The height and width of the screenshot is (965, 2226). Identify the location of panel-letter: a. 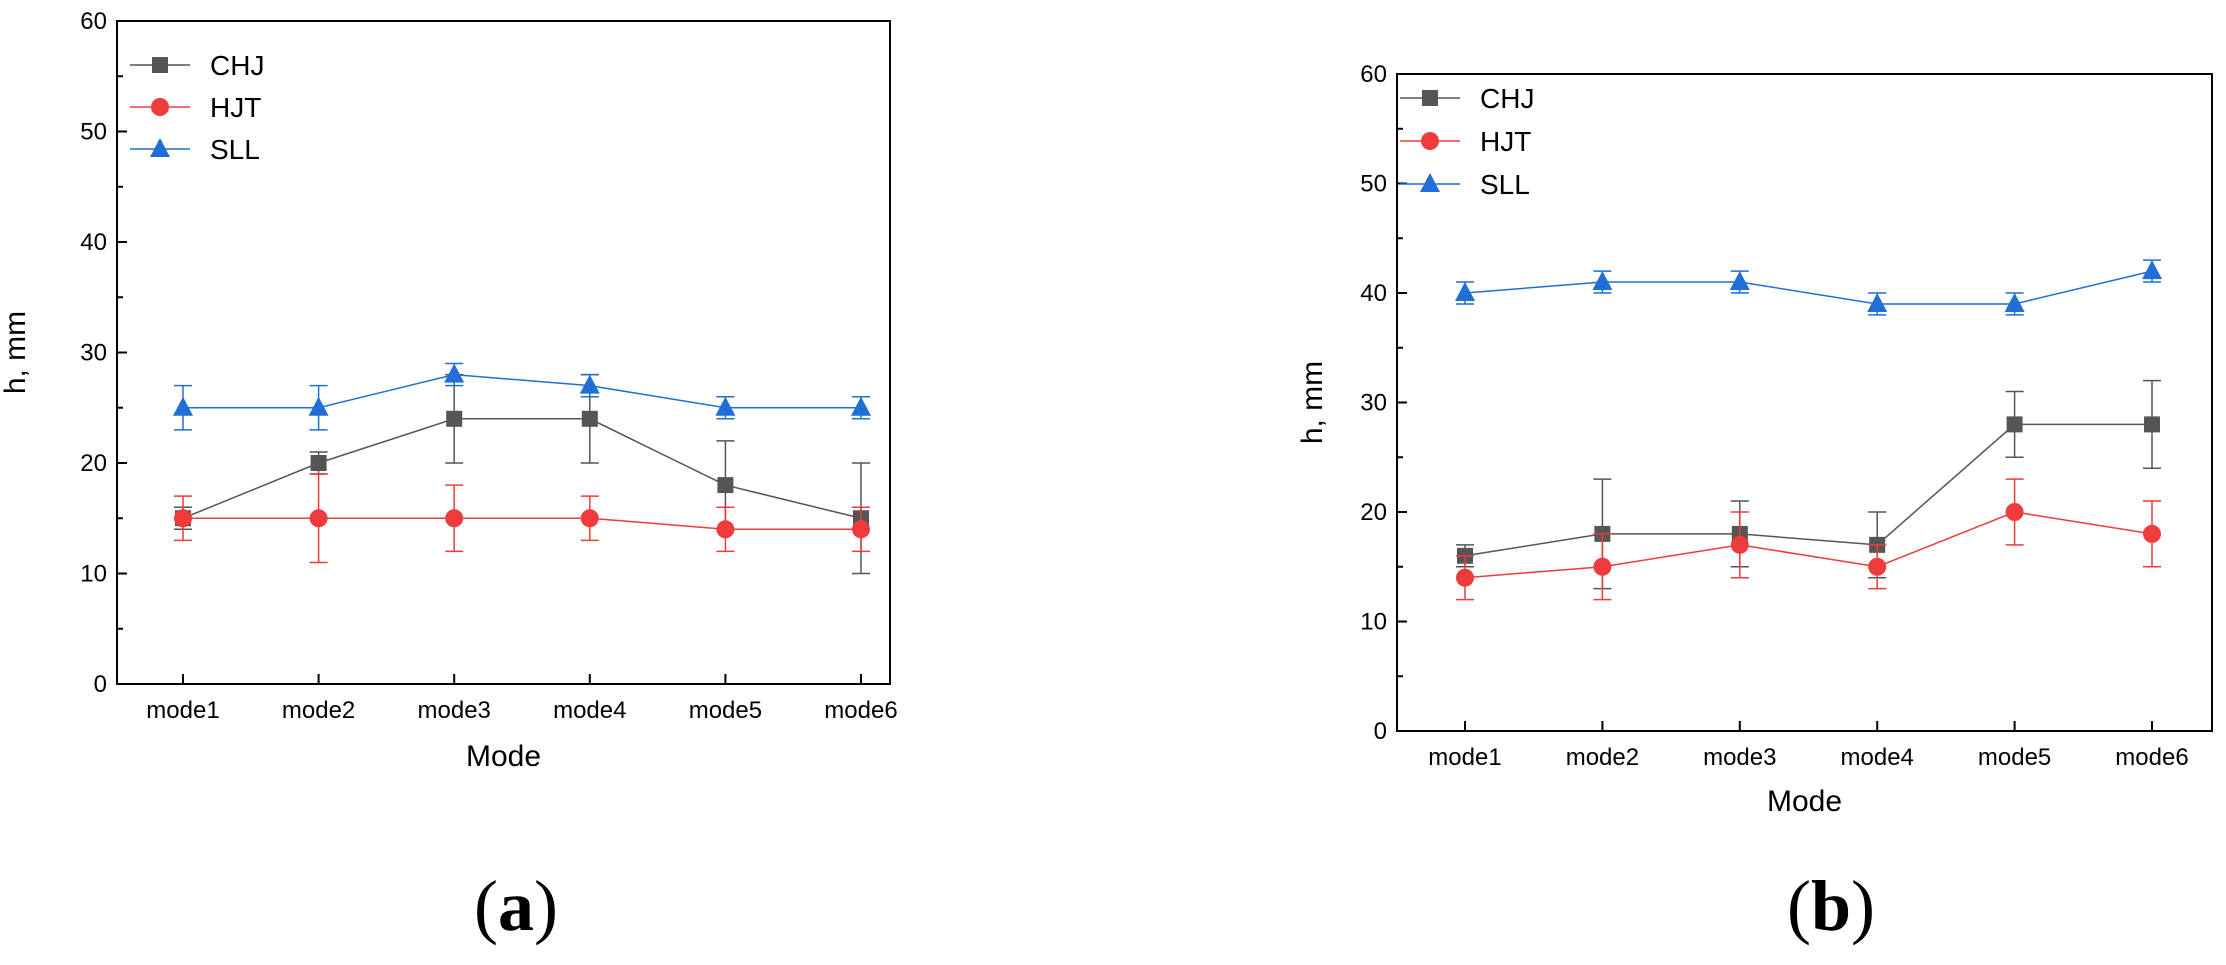
(516, 906).